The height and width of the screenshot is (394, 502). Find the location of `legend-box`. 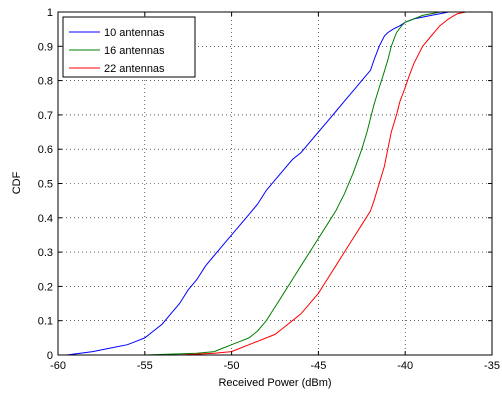

legend-box is located at coordinates (129, 47).